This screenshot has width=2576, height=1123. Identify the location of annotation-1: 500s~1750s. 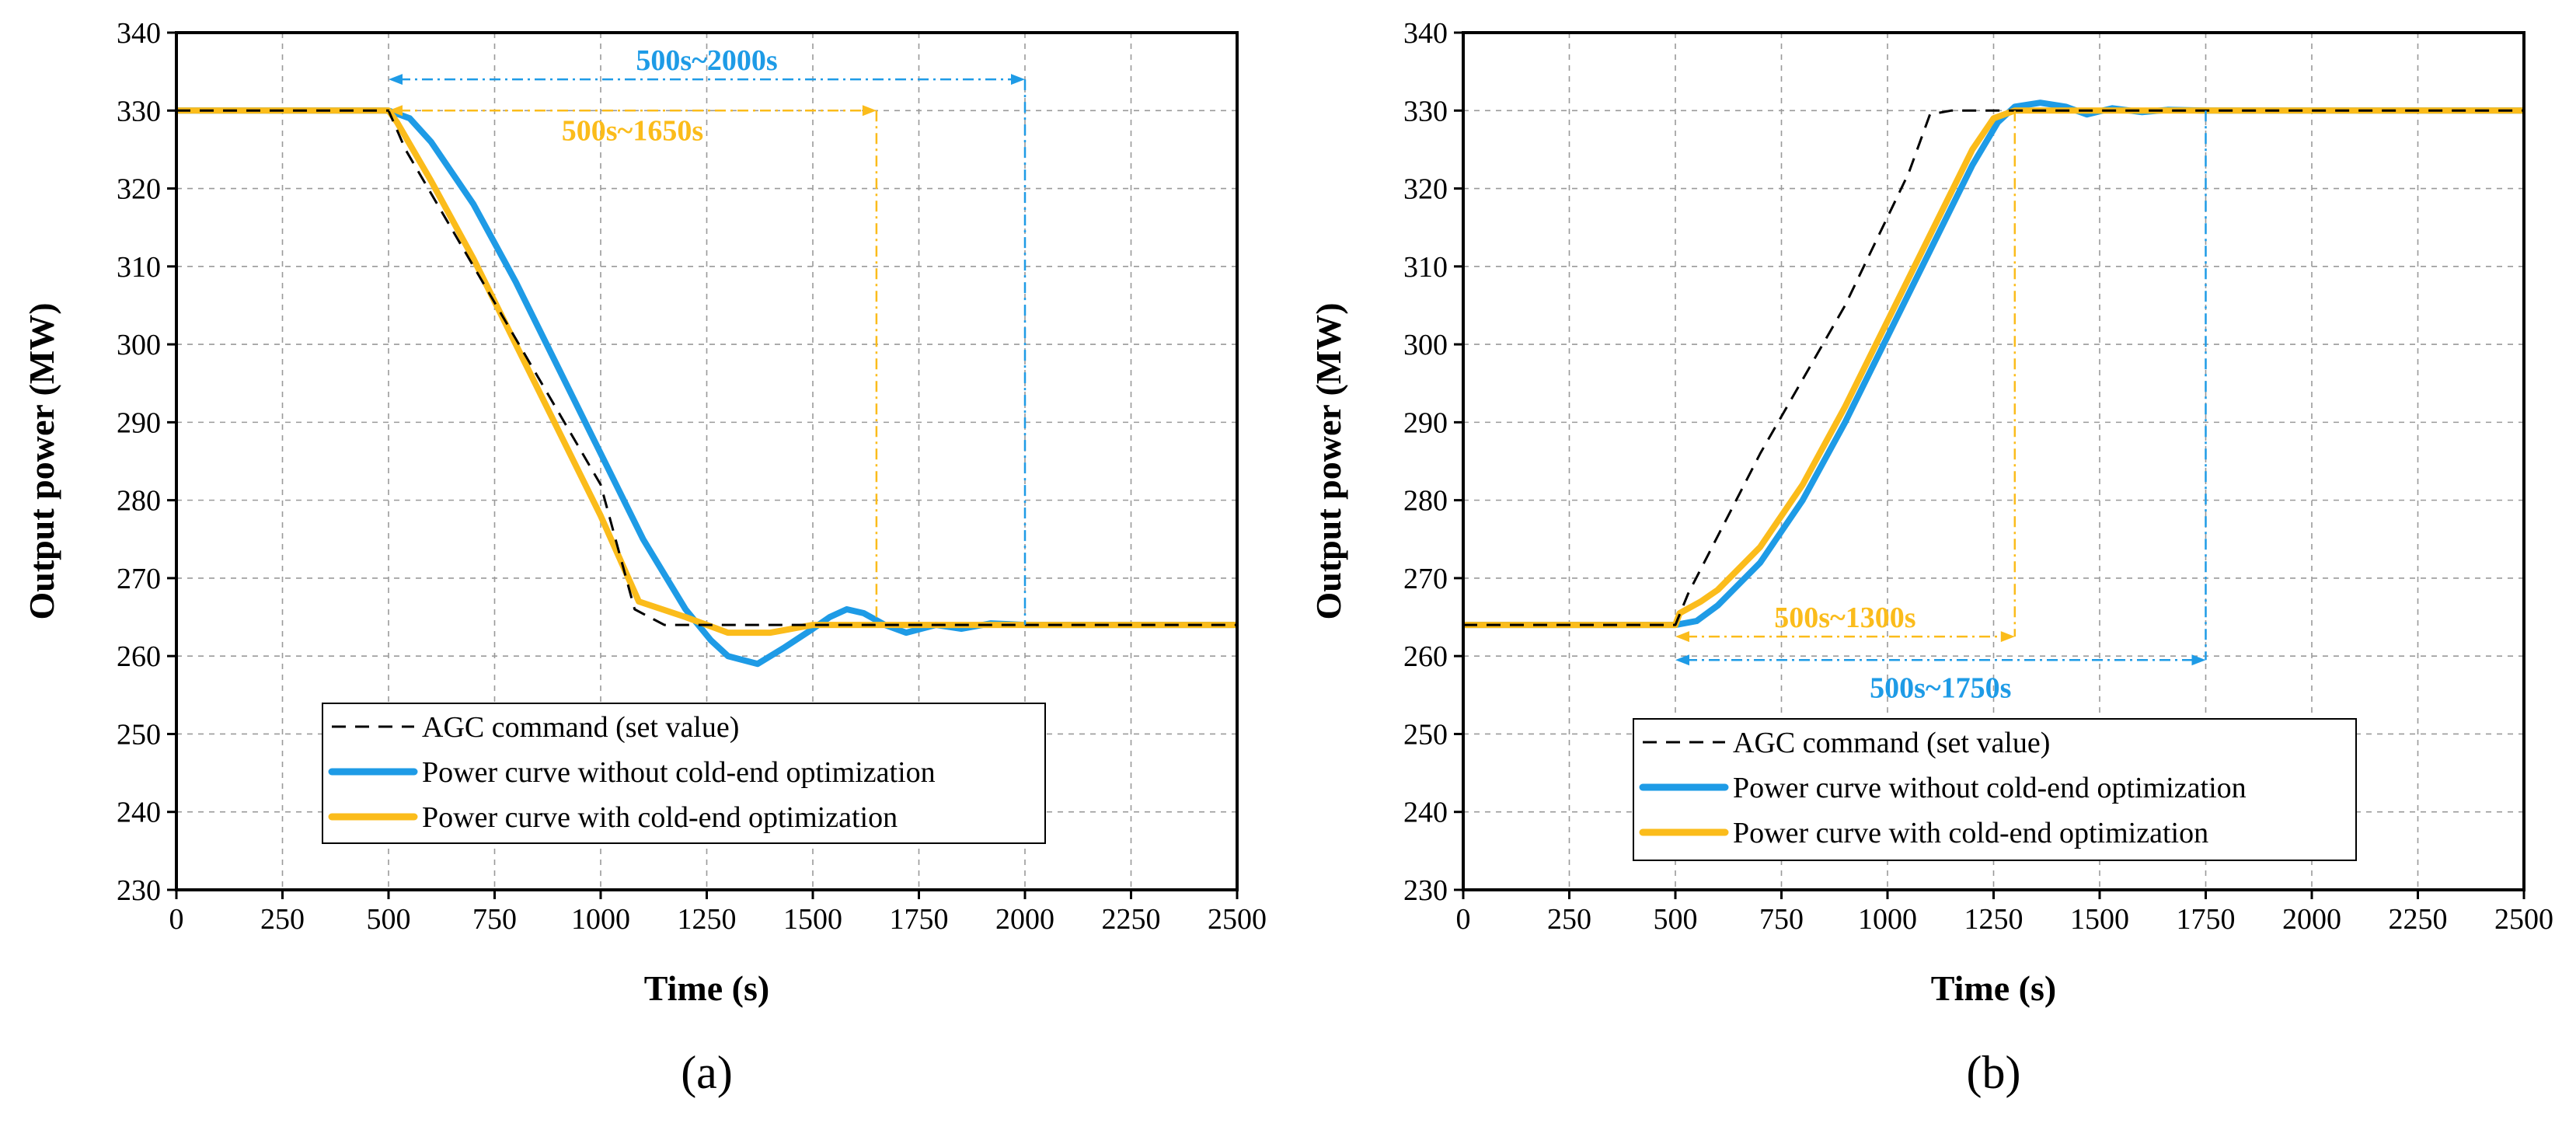
(1941, 407).